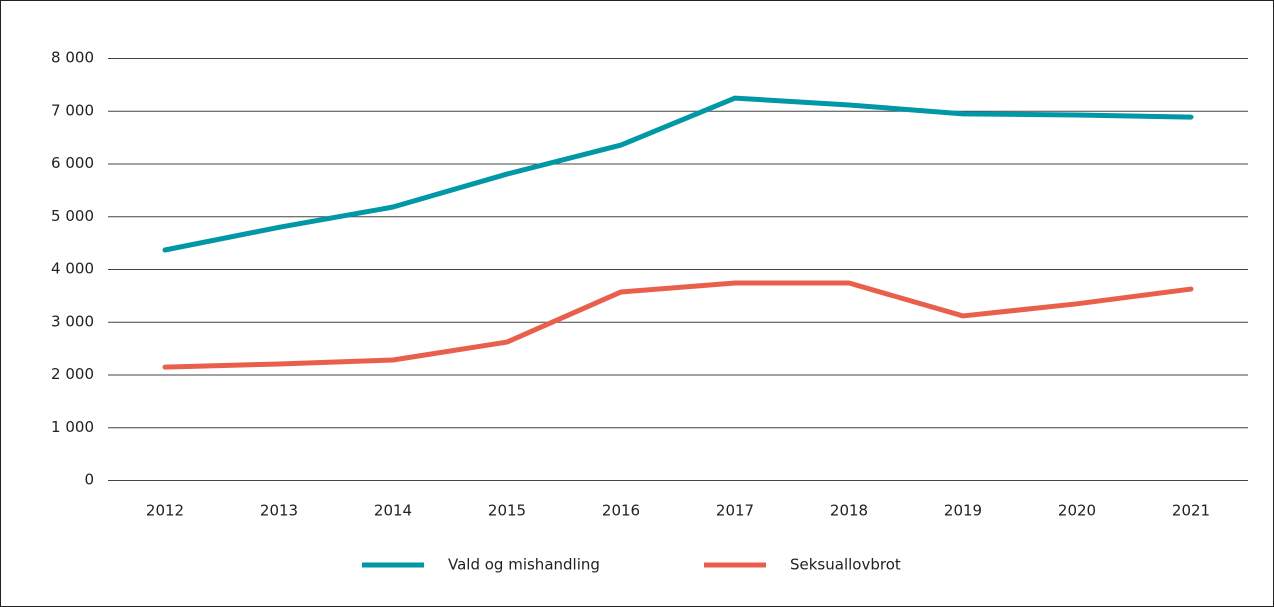  Describe the element at coordinates (72, 163) in the screenshot. I see `y-tick-label: 6 000` at that location.